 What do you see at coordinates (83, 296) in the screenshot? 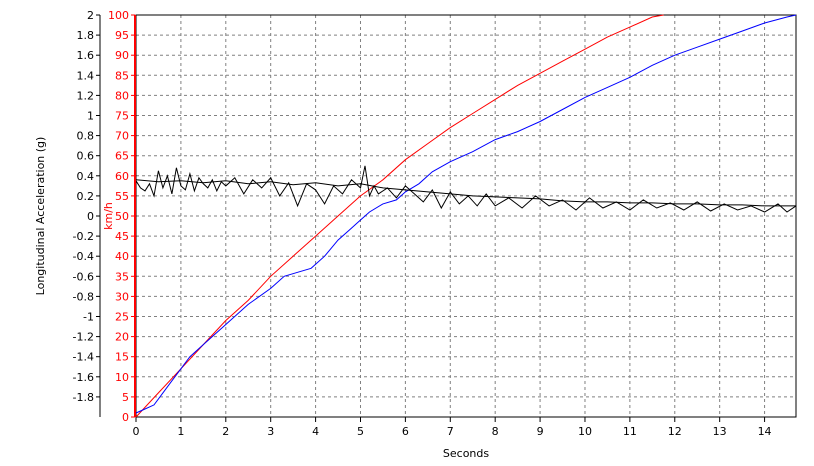
I see `left-tick-label: -0.8` at bounding box center [83, 296].